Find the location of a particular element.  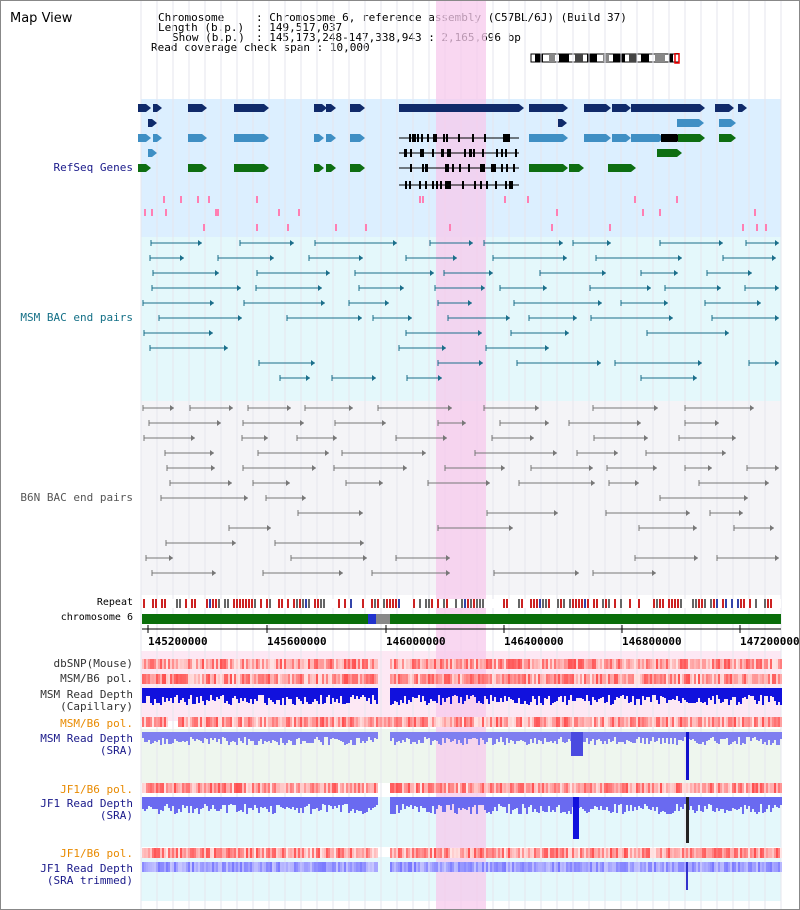

track-label-jf1-b6-pol: JF1/B6 pol. is located at coordinates (96, 789).